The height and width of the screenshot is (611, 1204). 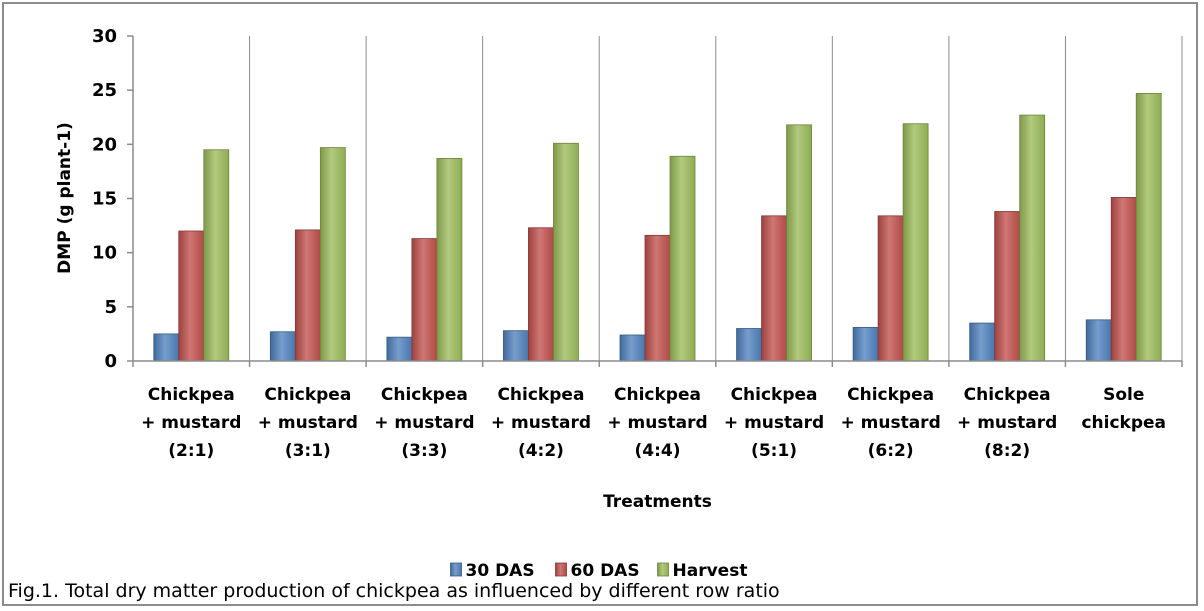 I want to click on x-tick-label: Chickpea + mustard (4:2), so click(x=541, y=423).